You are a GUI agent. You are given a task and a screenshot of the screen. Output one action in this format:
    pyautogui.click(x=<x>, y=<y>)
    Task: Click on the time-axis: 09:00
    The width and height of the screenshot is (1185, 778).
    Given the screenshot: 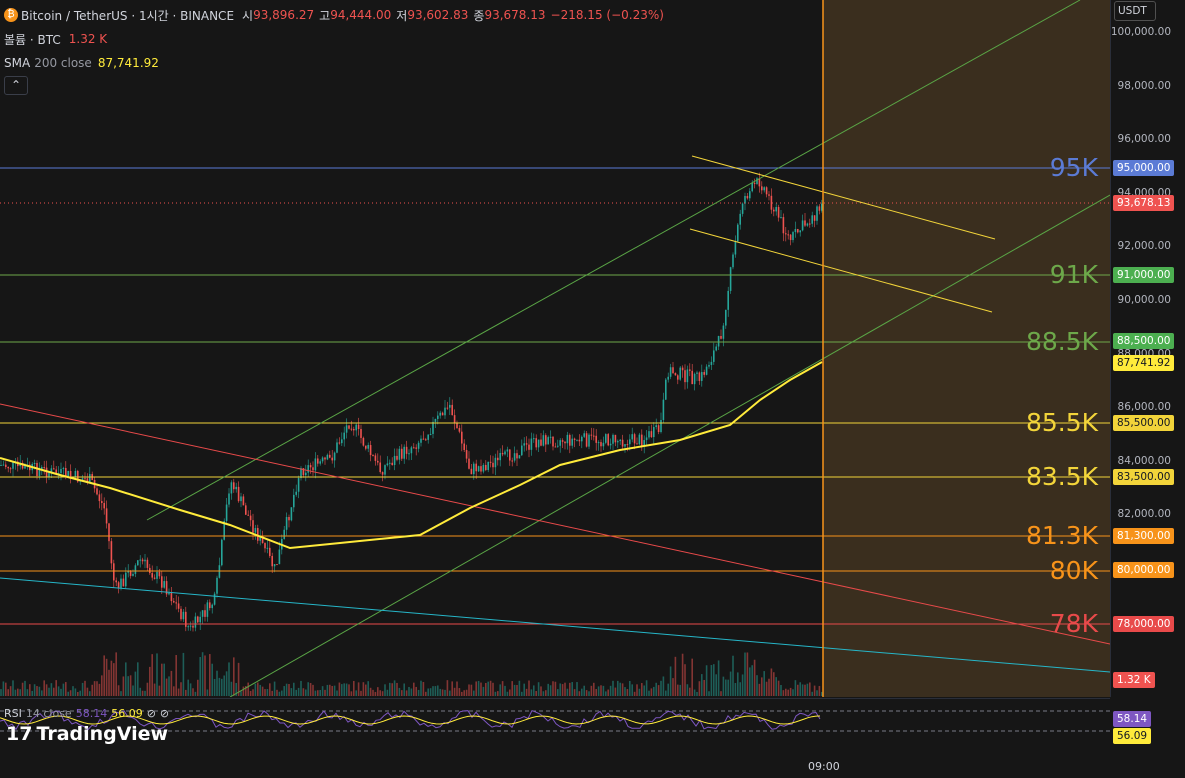 What is the action you would take?
    pyautogui.click(x=555, y=764)
    